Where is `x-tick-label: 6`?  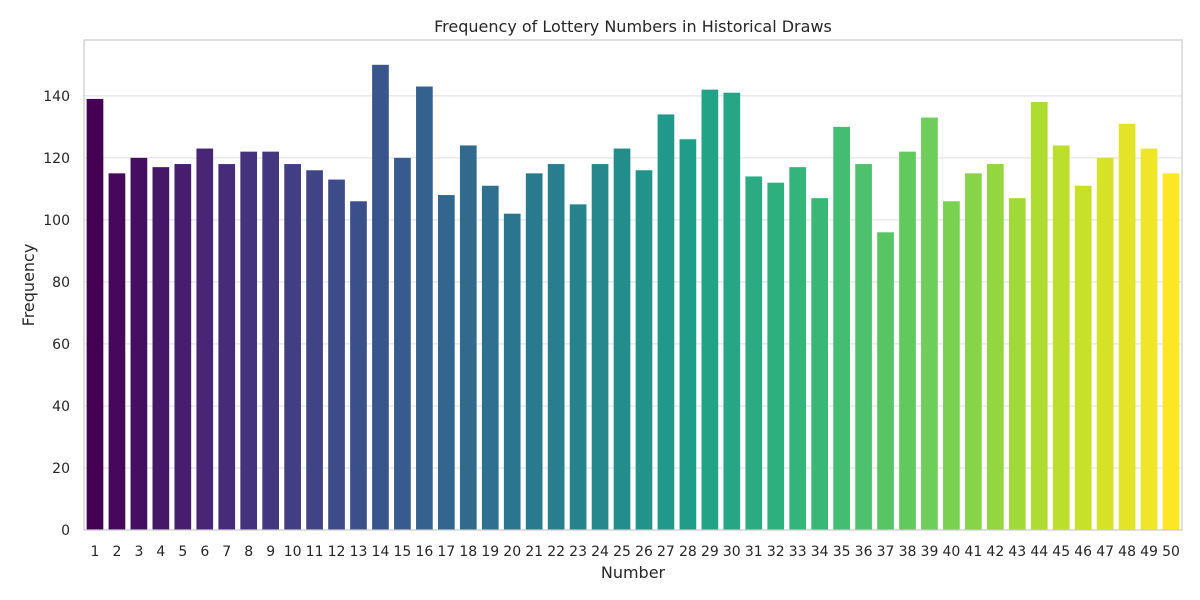
x-tick-label: 6 is located at coordinates (204, 552).